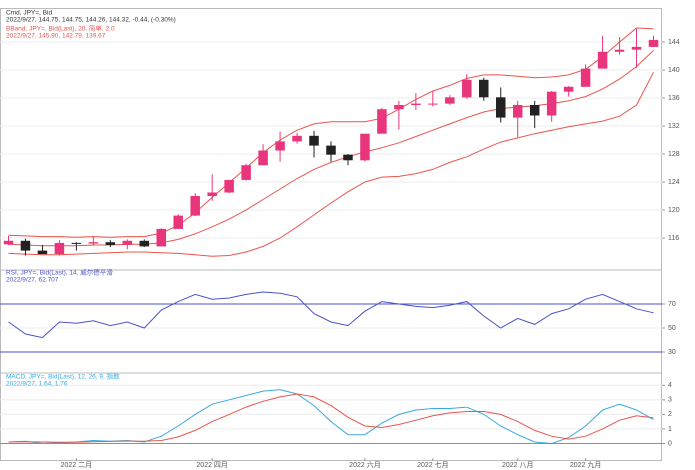 Image resolution: width=695 pixels, height=470 pixels. I want to click on legend-text: 2022/9/27, 145.90, 142.79, 139.67, so click(56, 36).